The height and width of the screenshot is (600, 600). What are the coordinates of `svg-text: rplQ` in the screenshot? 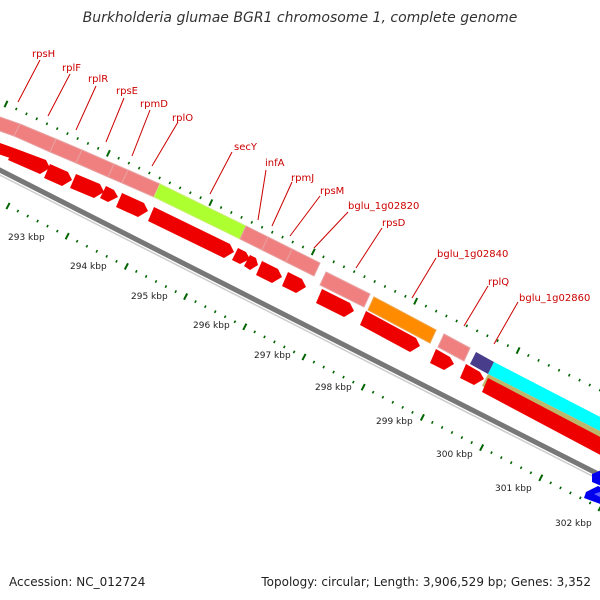 It's located at (498, 282).